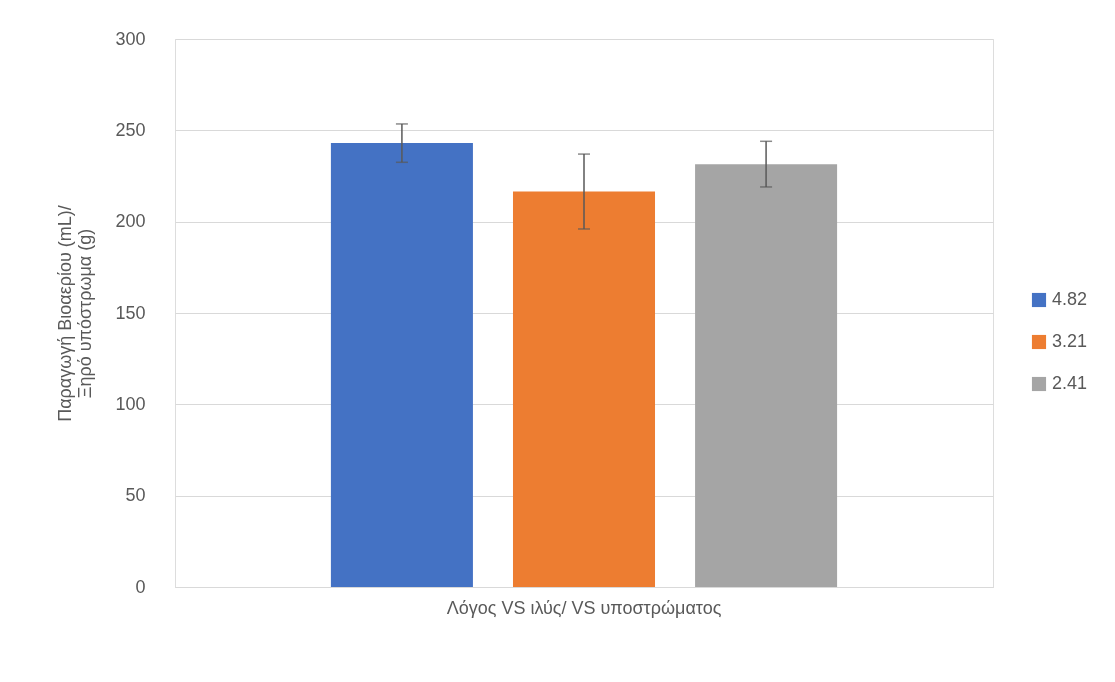 The image size is (1115, 682). Describe the element at coordinates (130, 129) in the screenshot. I see `y-tick-label: 250` at that location.